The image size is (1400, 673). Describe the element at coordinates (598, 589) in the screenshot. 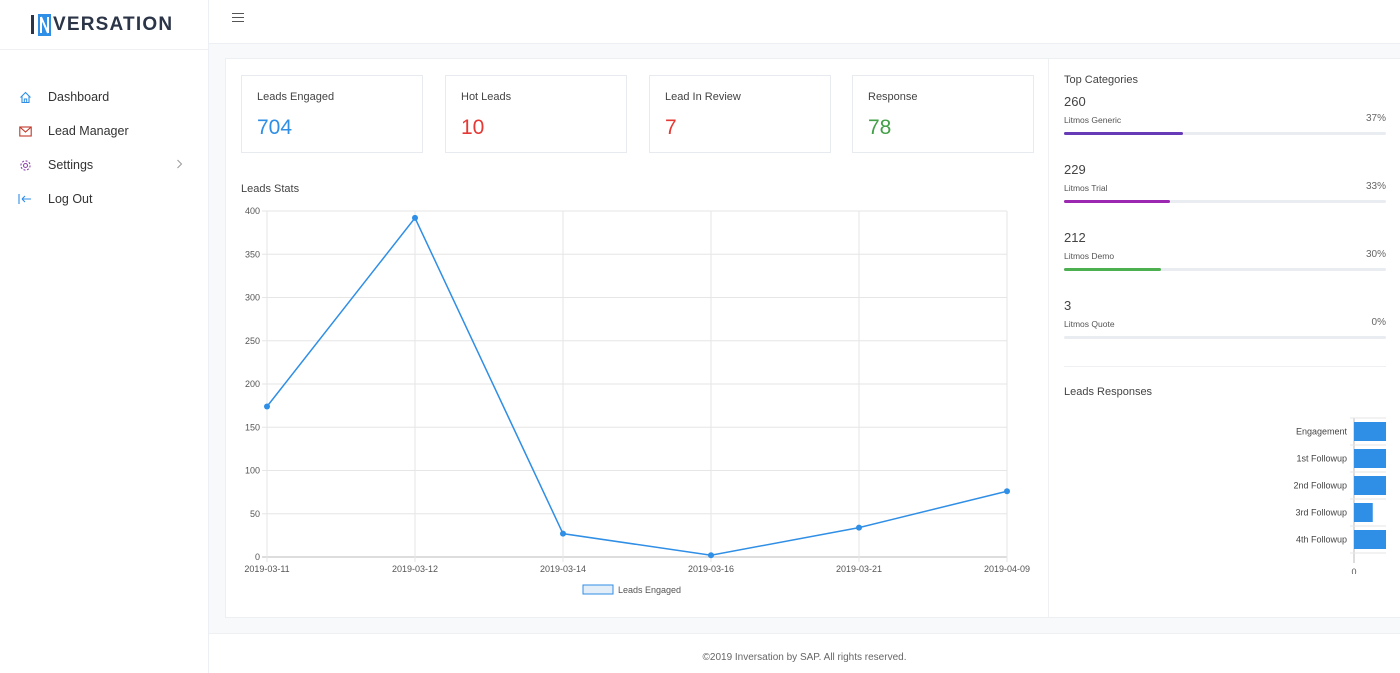

I see `legend-swatch` at that location.